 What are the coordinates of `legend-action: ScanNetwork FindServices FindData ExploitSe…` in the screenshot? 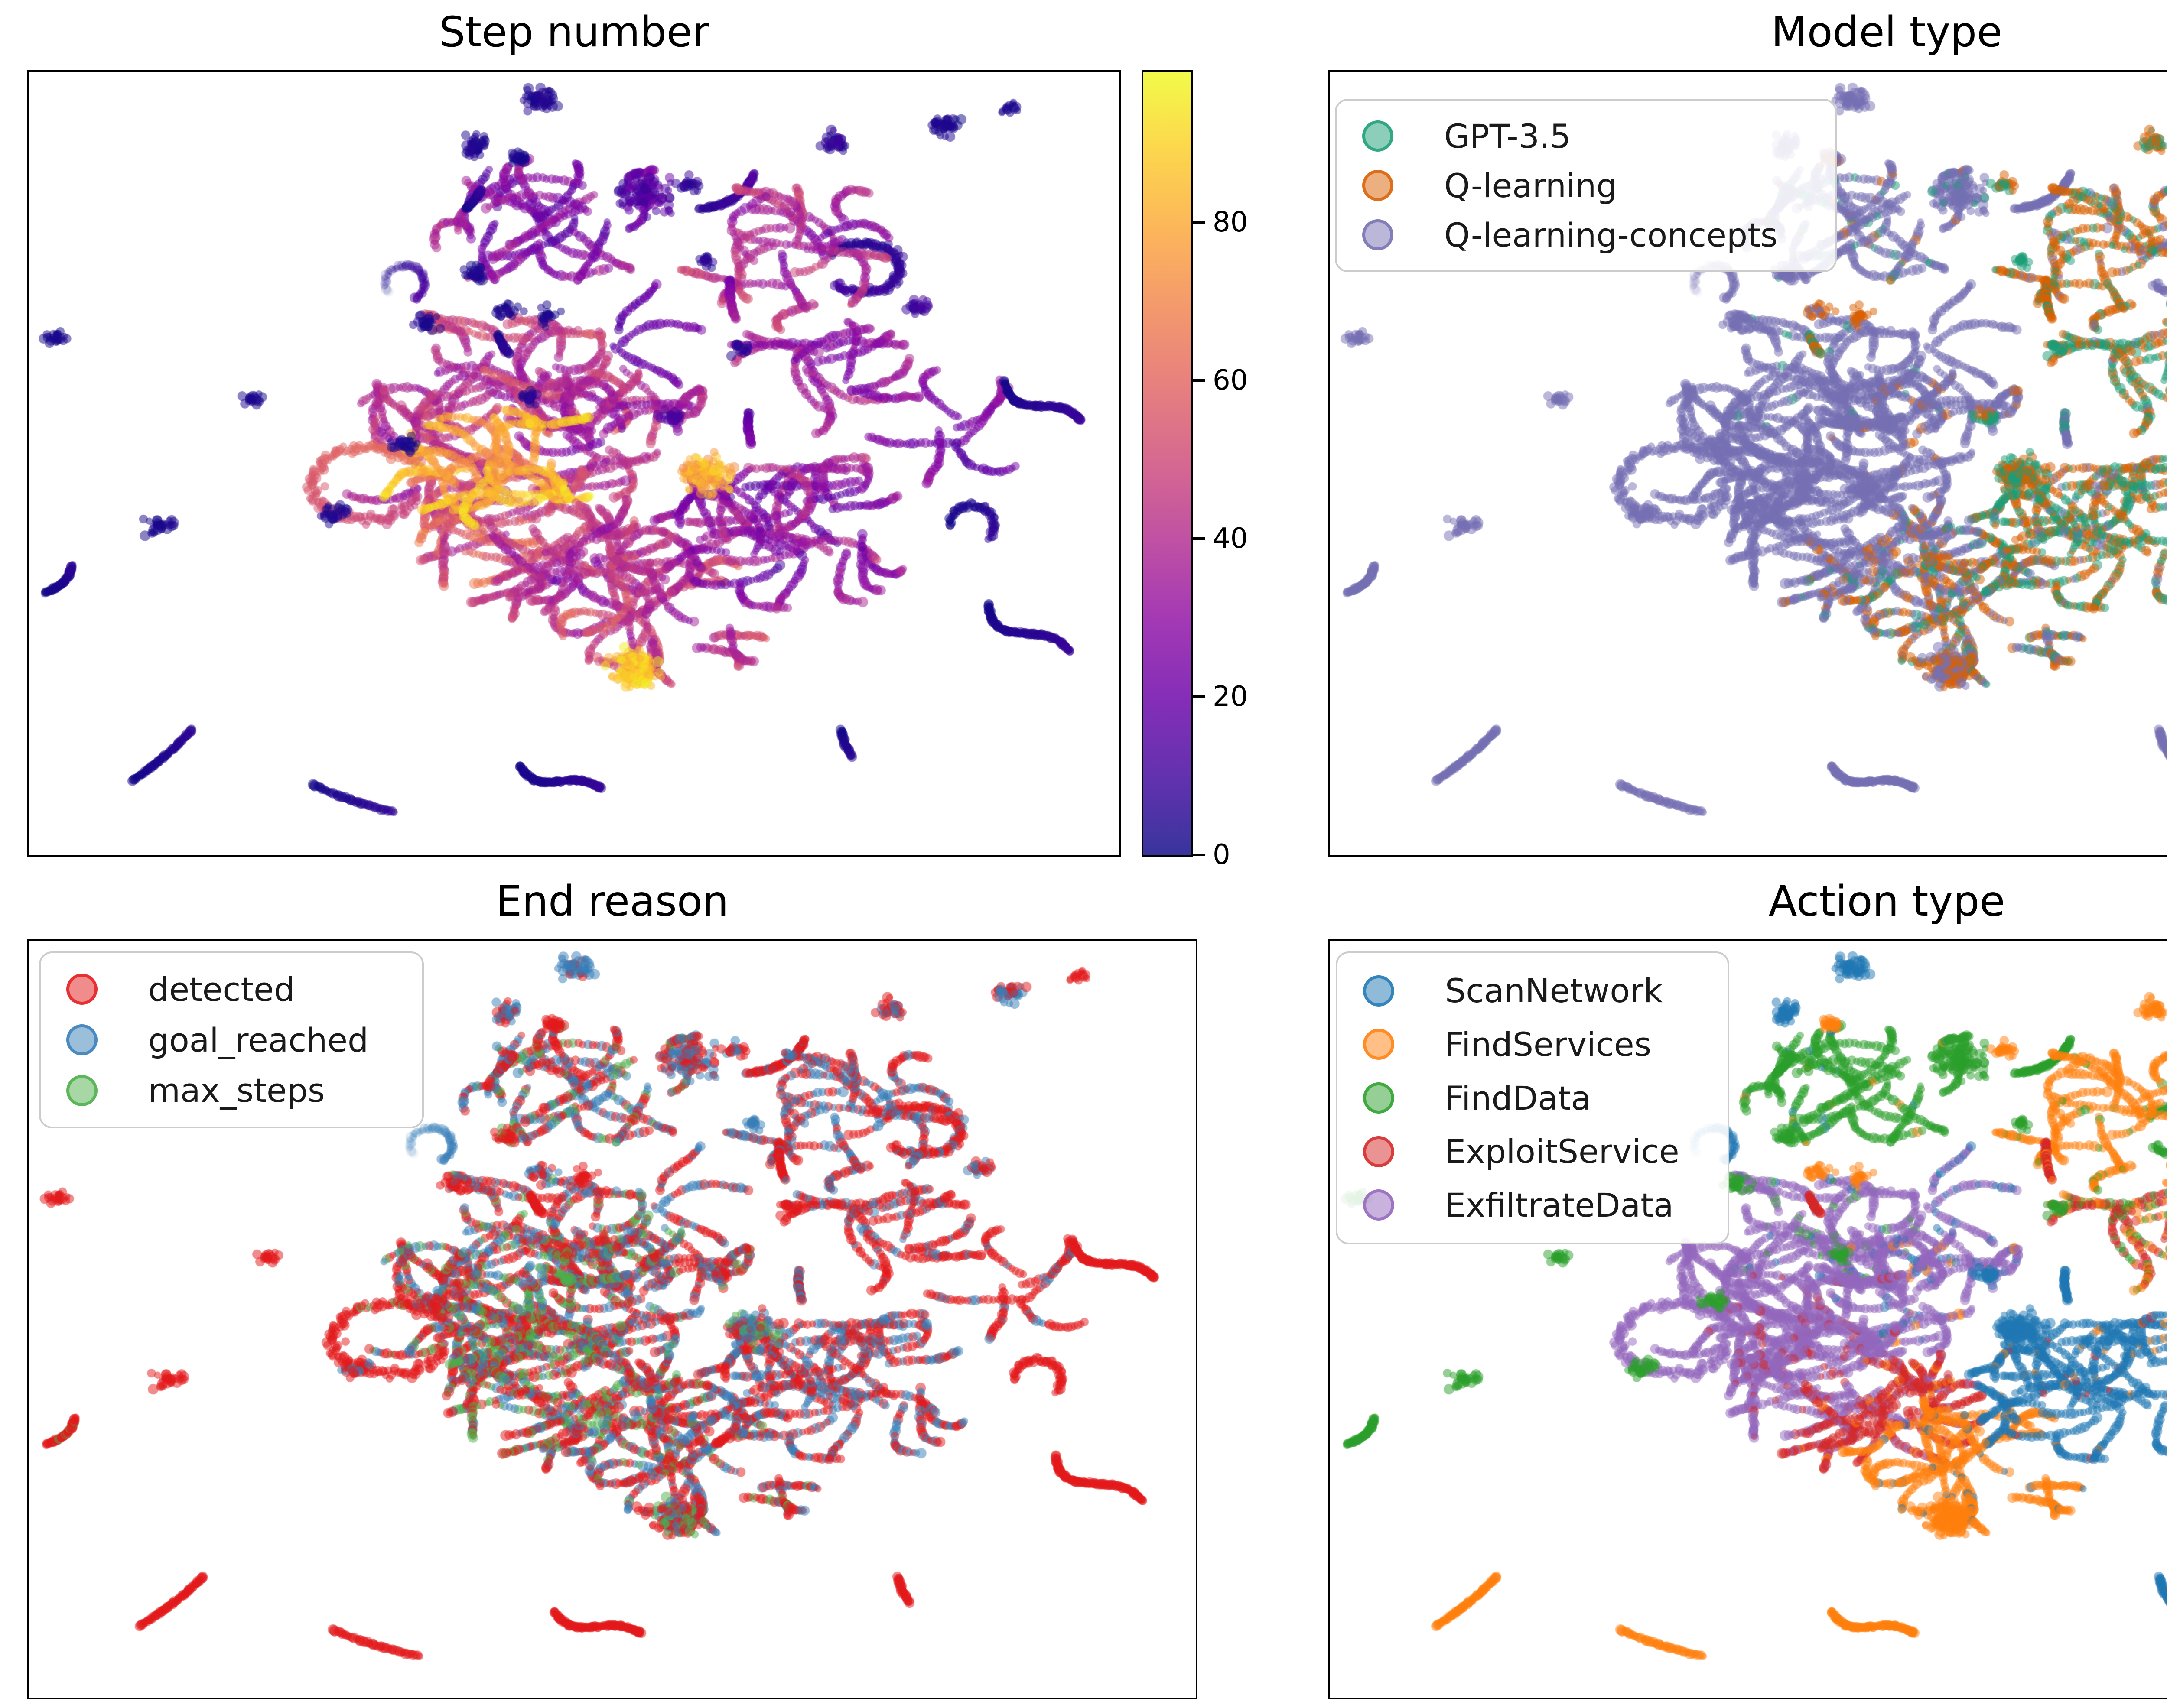 It's located at (1532, 1097).